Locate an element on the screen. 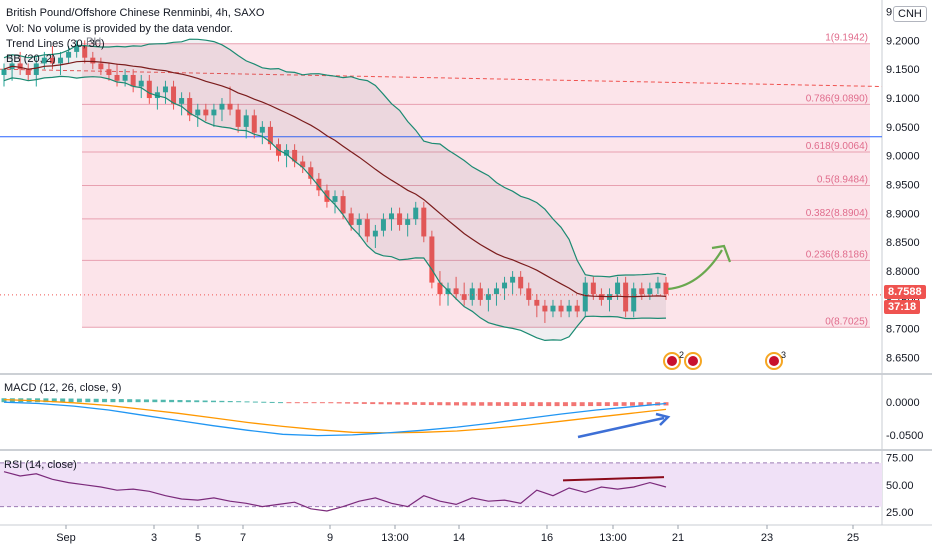 Image resolution: width=932 pixels, height=550 pixels. price-axis-tick: 8.8500 is located at coordinates (903, 243).